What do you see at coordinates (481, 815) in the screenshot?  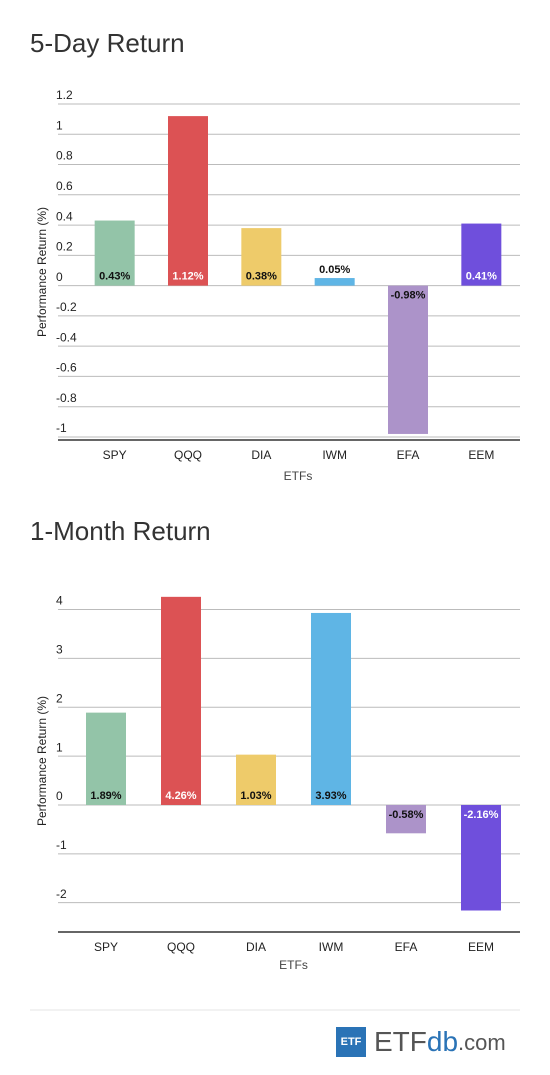 I see `value-label: -2.16%` at bounding box center [481, 815].